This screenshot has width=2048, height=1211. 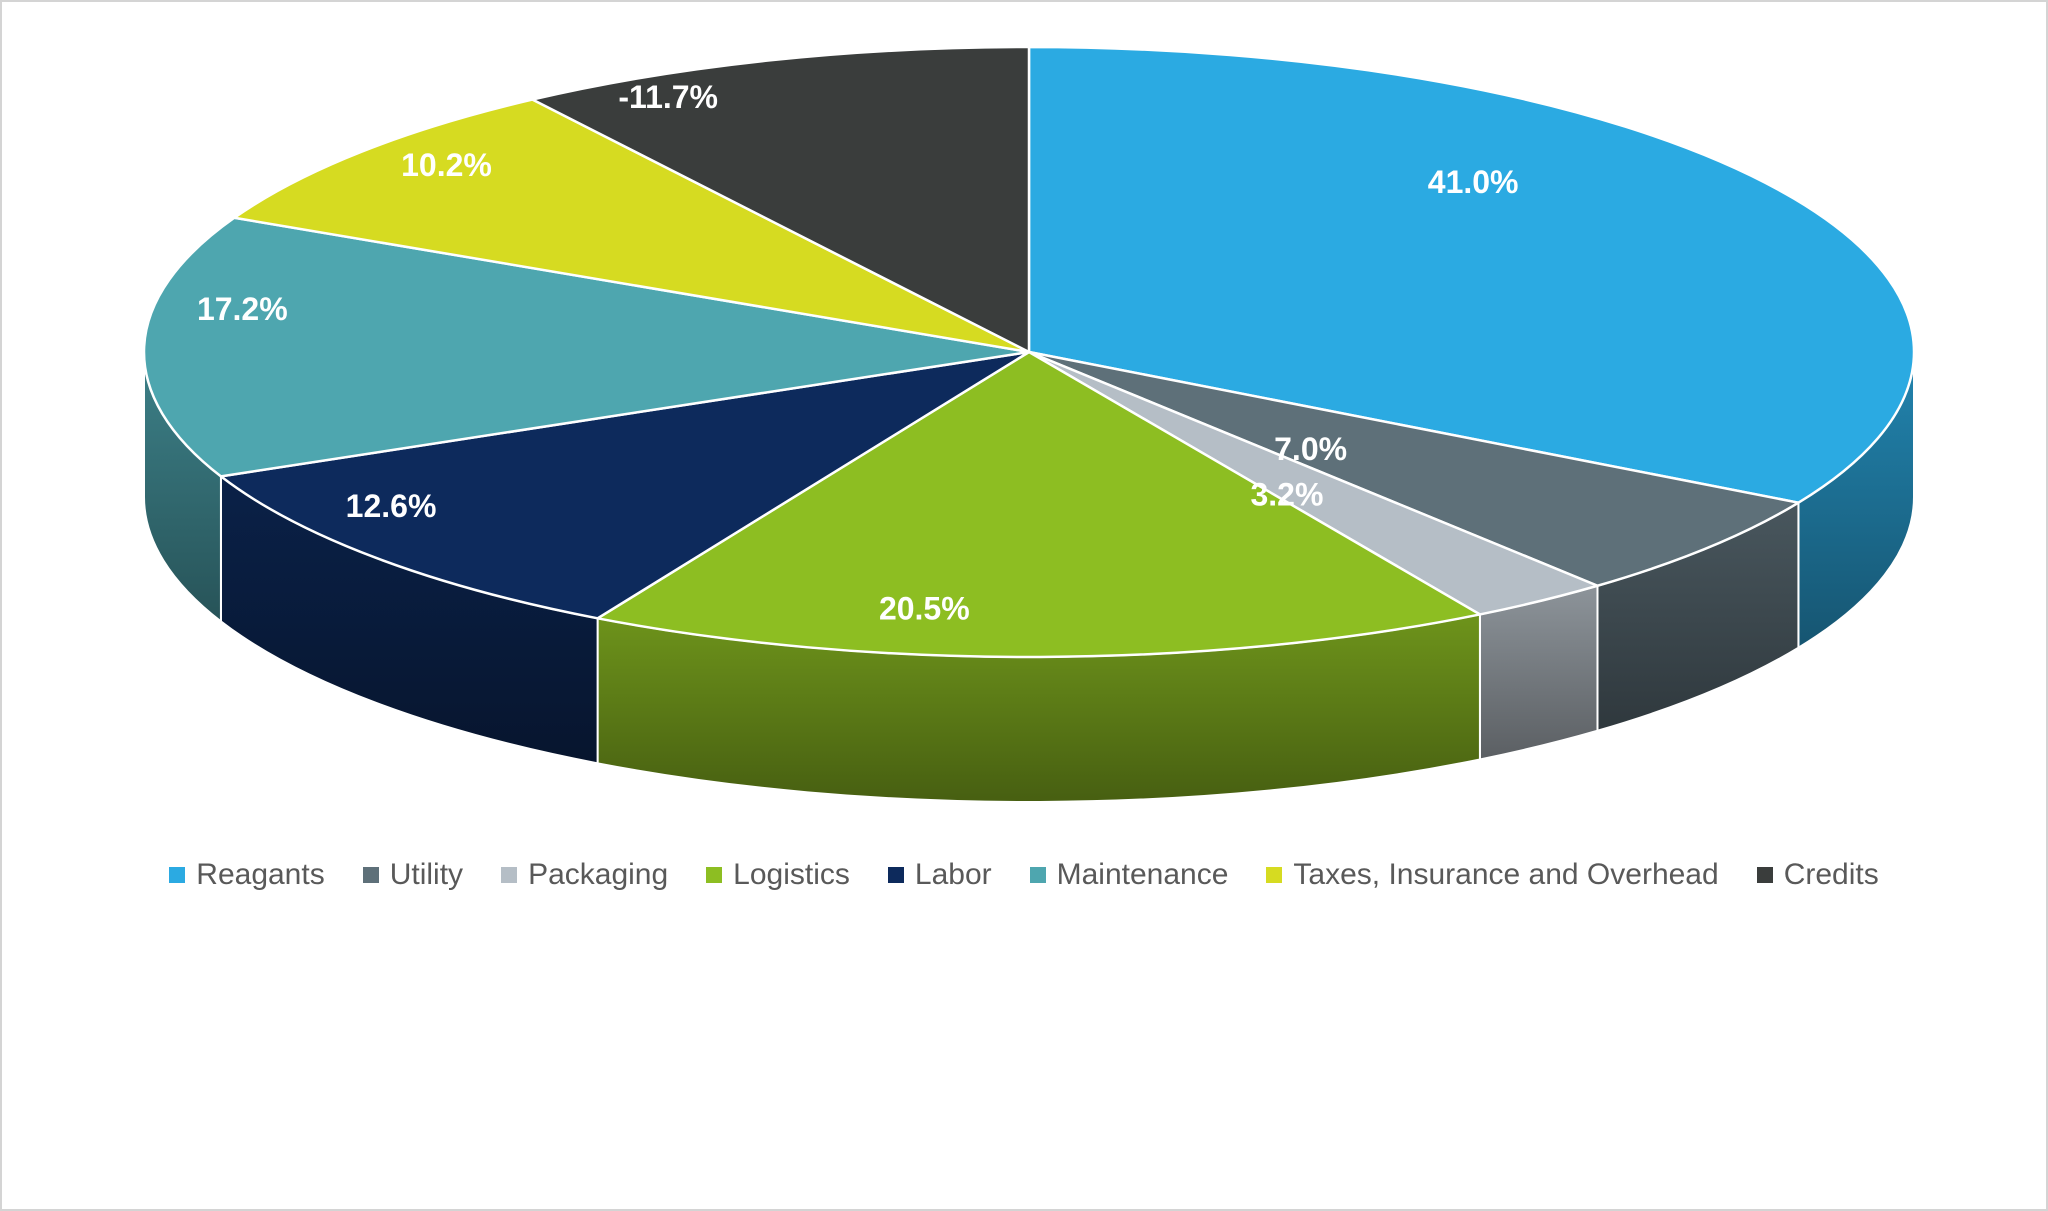 I want to click on legend-swatch-maintenance, so click(x=1037, y=875).